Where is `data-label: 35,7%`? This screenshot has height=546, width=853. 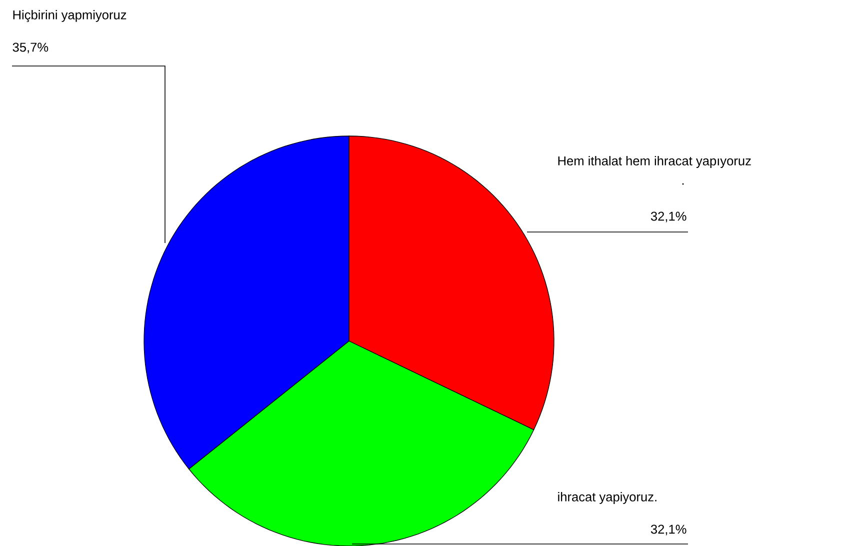
data-label: 35,7% is located at coordinates (30, 48).